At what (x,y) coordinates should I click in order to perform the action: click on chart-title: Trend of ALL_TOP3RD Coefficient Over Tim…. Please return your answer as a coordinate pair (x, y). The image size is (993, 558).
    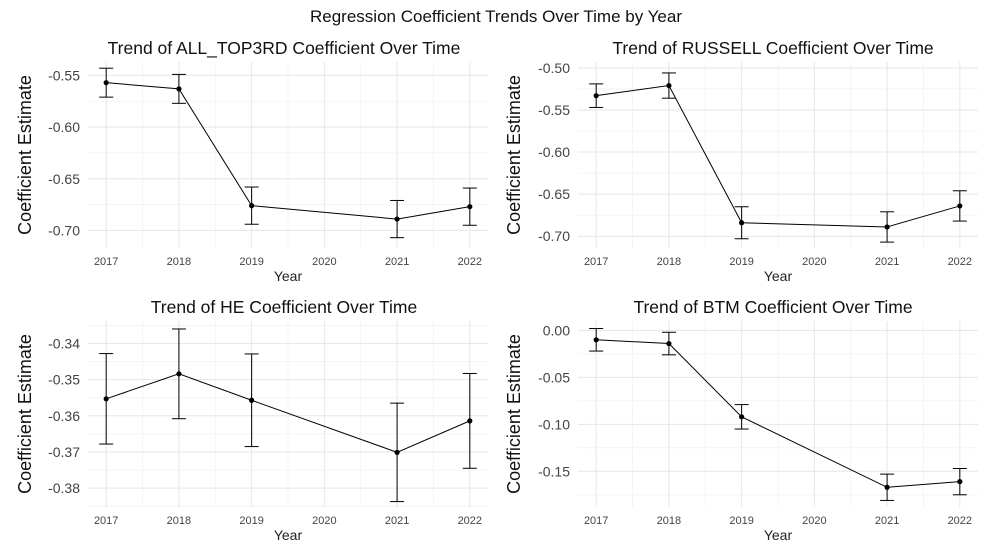
    Looking at the image, I should click on (284, 48).